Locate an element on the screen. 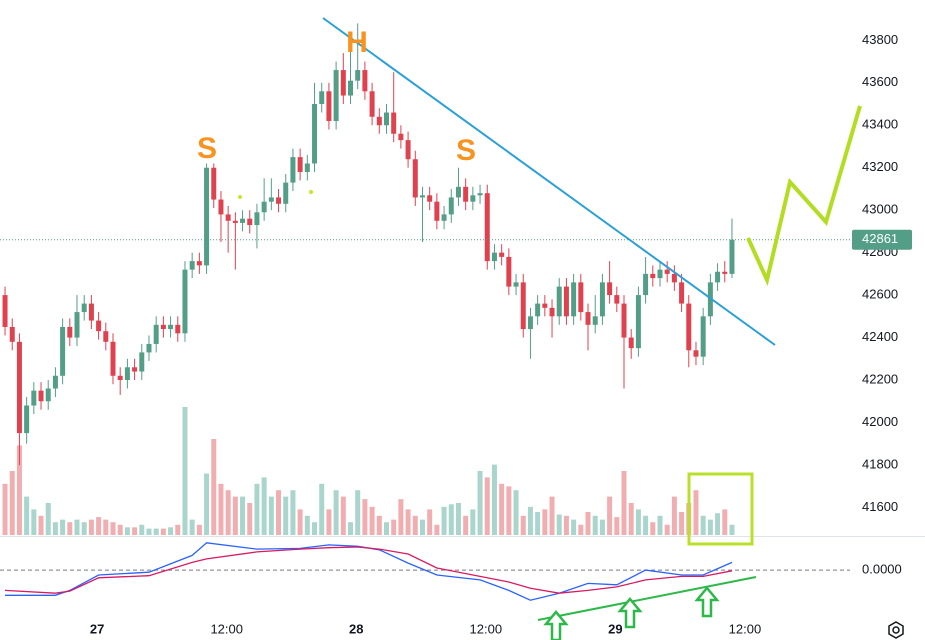  volume-highlight-box is located at coordinates (720, 509).